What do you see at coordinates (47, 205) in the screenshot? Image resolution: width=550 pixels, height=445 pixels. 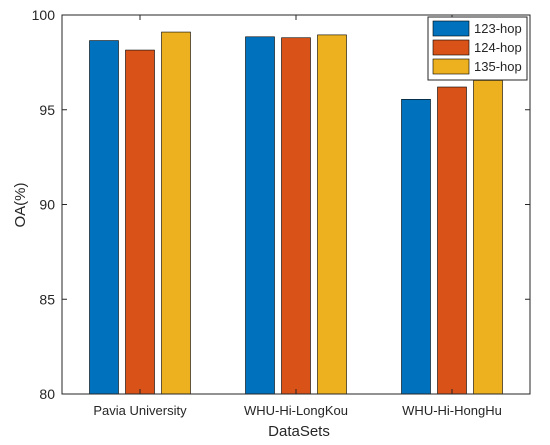 I see `y-tick-label: 90` at bounding box center [47, 205].